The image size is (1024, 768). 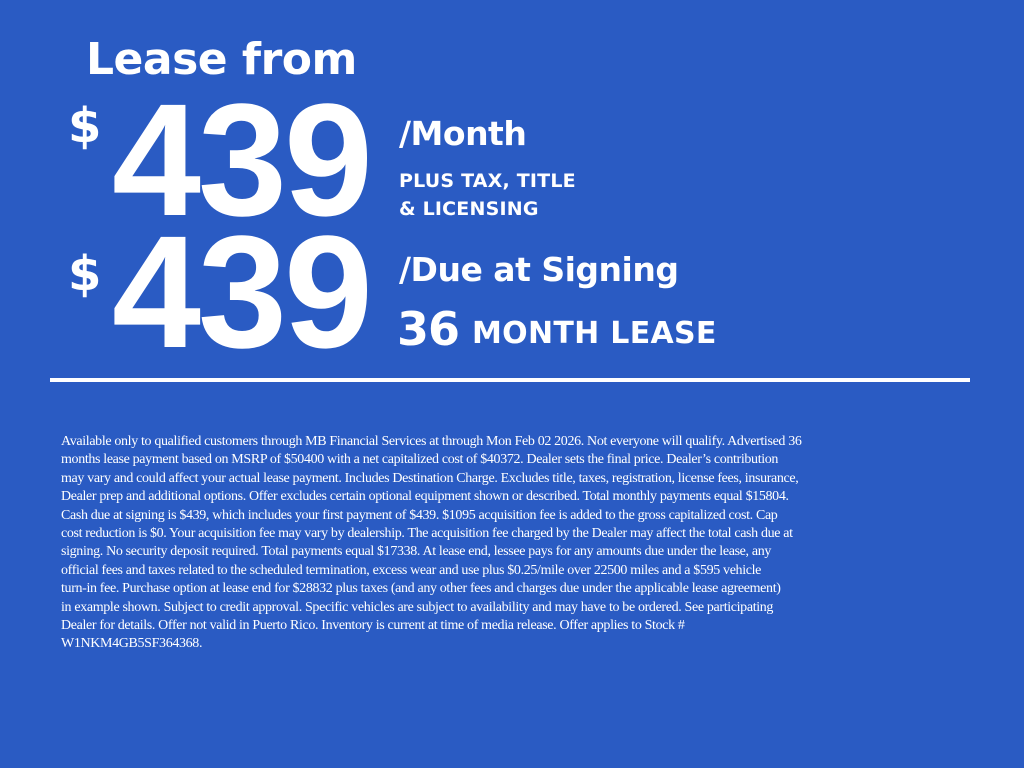 I want to click on monthly-label: /Month, so click(x=463, y=133).